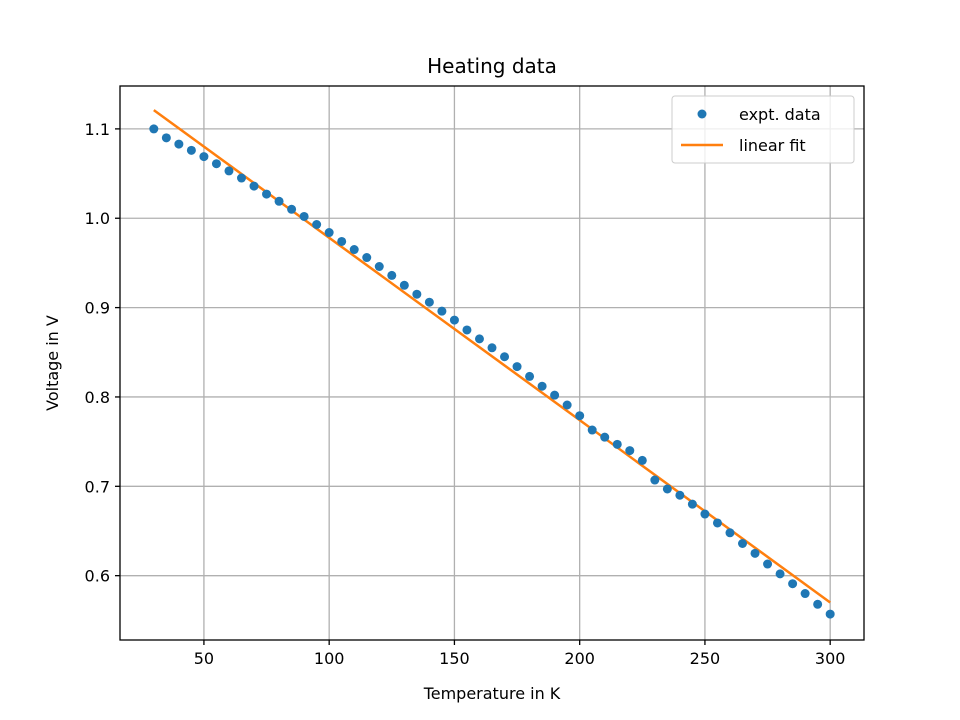 The image size is (960, 720). Describe the element at coordinates (97, 129) in the screenshot. I see `y-tick-label: 1.1` at that location.